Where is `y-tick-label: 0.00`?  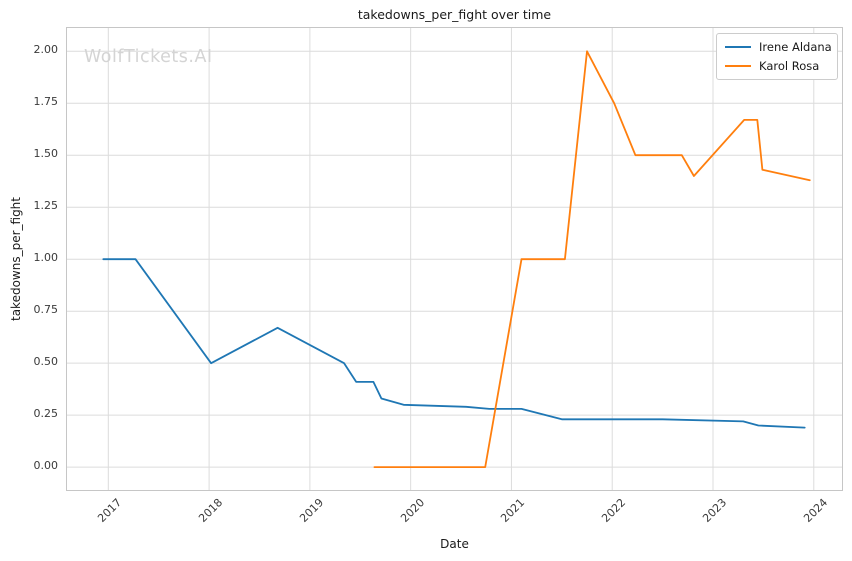 y-tick-label: 0.00 is located at coordinates (46, 466).